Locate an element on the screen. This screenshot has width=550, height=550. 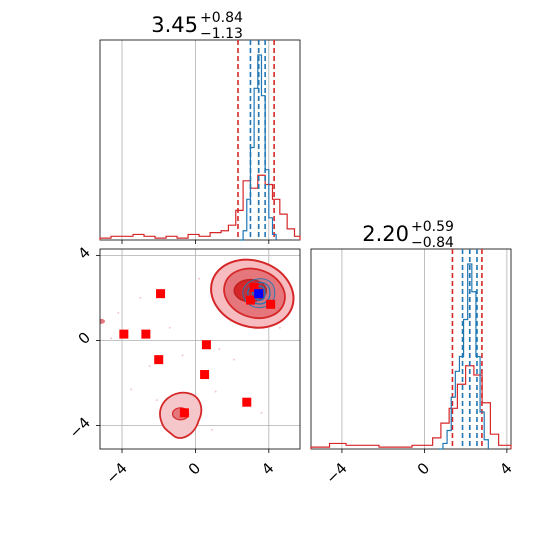
panel-title-minus: −0.84 is located at coordinates (432, 243).